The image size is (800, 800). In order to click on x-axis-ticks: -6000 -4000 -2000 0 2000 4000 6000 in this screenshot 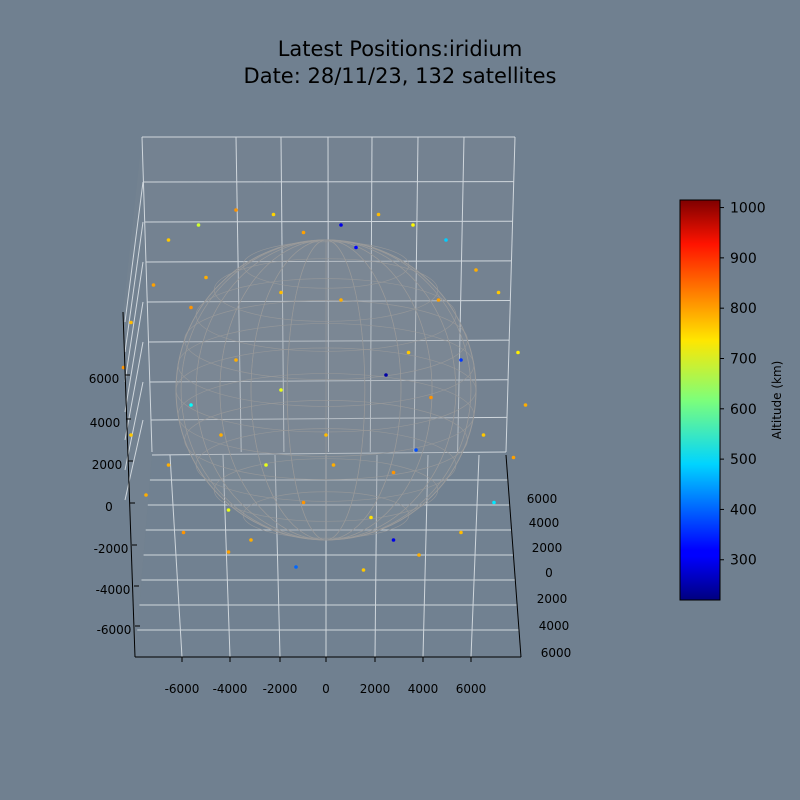, I will do `click(326, 676)`.